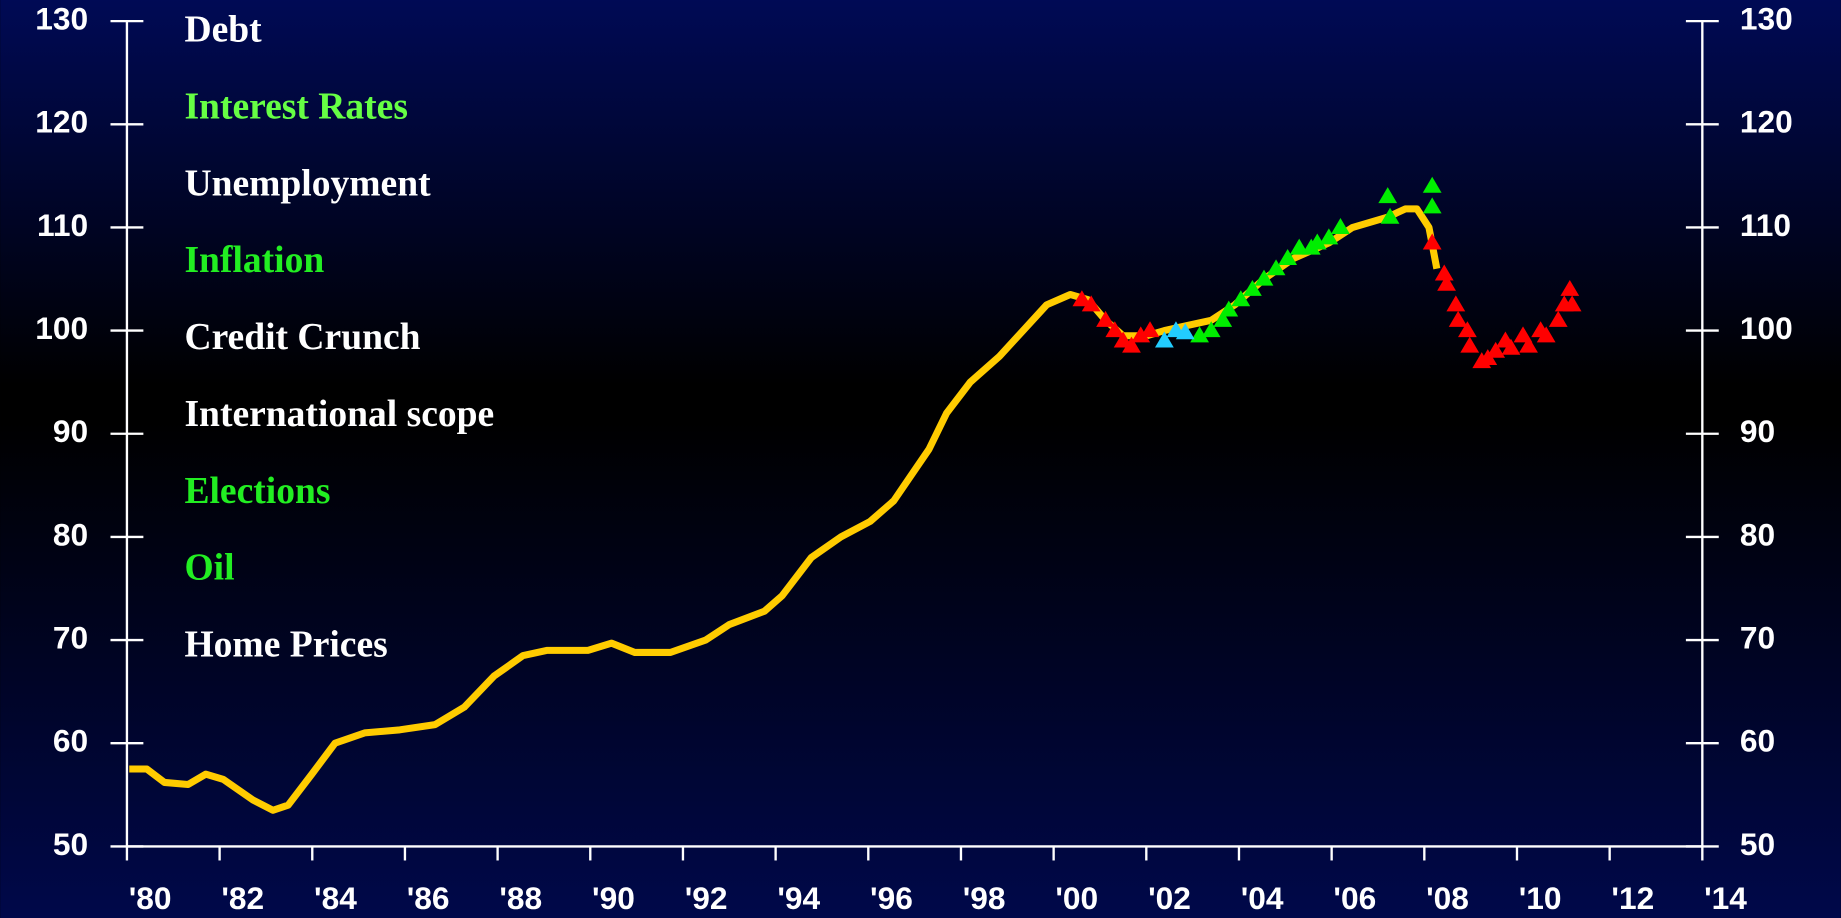  Describe the element at coordinates (295, 106) in the screenshot. I see `annotation: Interest Rates` at that location.